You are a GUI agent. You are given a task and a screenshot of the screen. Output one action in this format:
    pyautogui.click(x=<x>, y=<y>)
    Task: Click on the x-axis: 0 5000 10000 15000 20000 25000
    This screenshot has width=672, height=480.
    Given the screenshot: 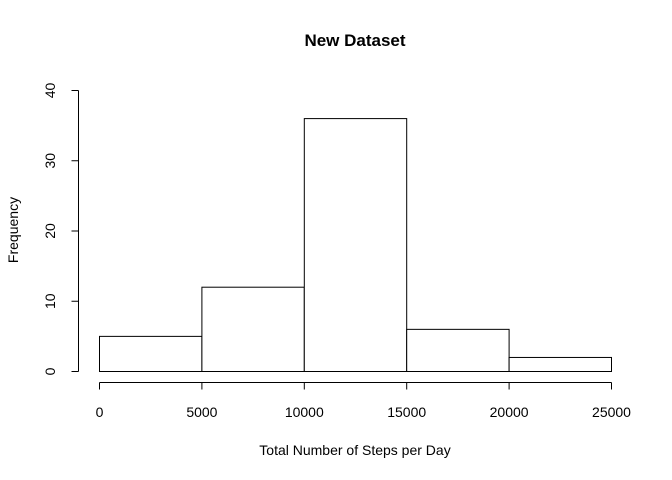 What is the action you would take?
    pyautogui.click(x=363, y=401)
    